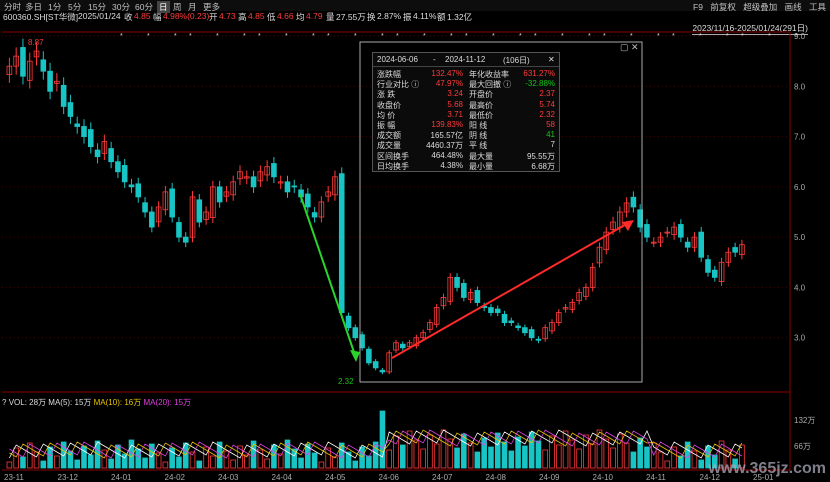 This screenshot has width=830, height=482. What do you see at coordinates (121, 477) in the screenshot?
I see `date-tick-label: 24-01` at bounding box center [121, 477].